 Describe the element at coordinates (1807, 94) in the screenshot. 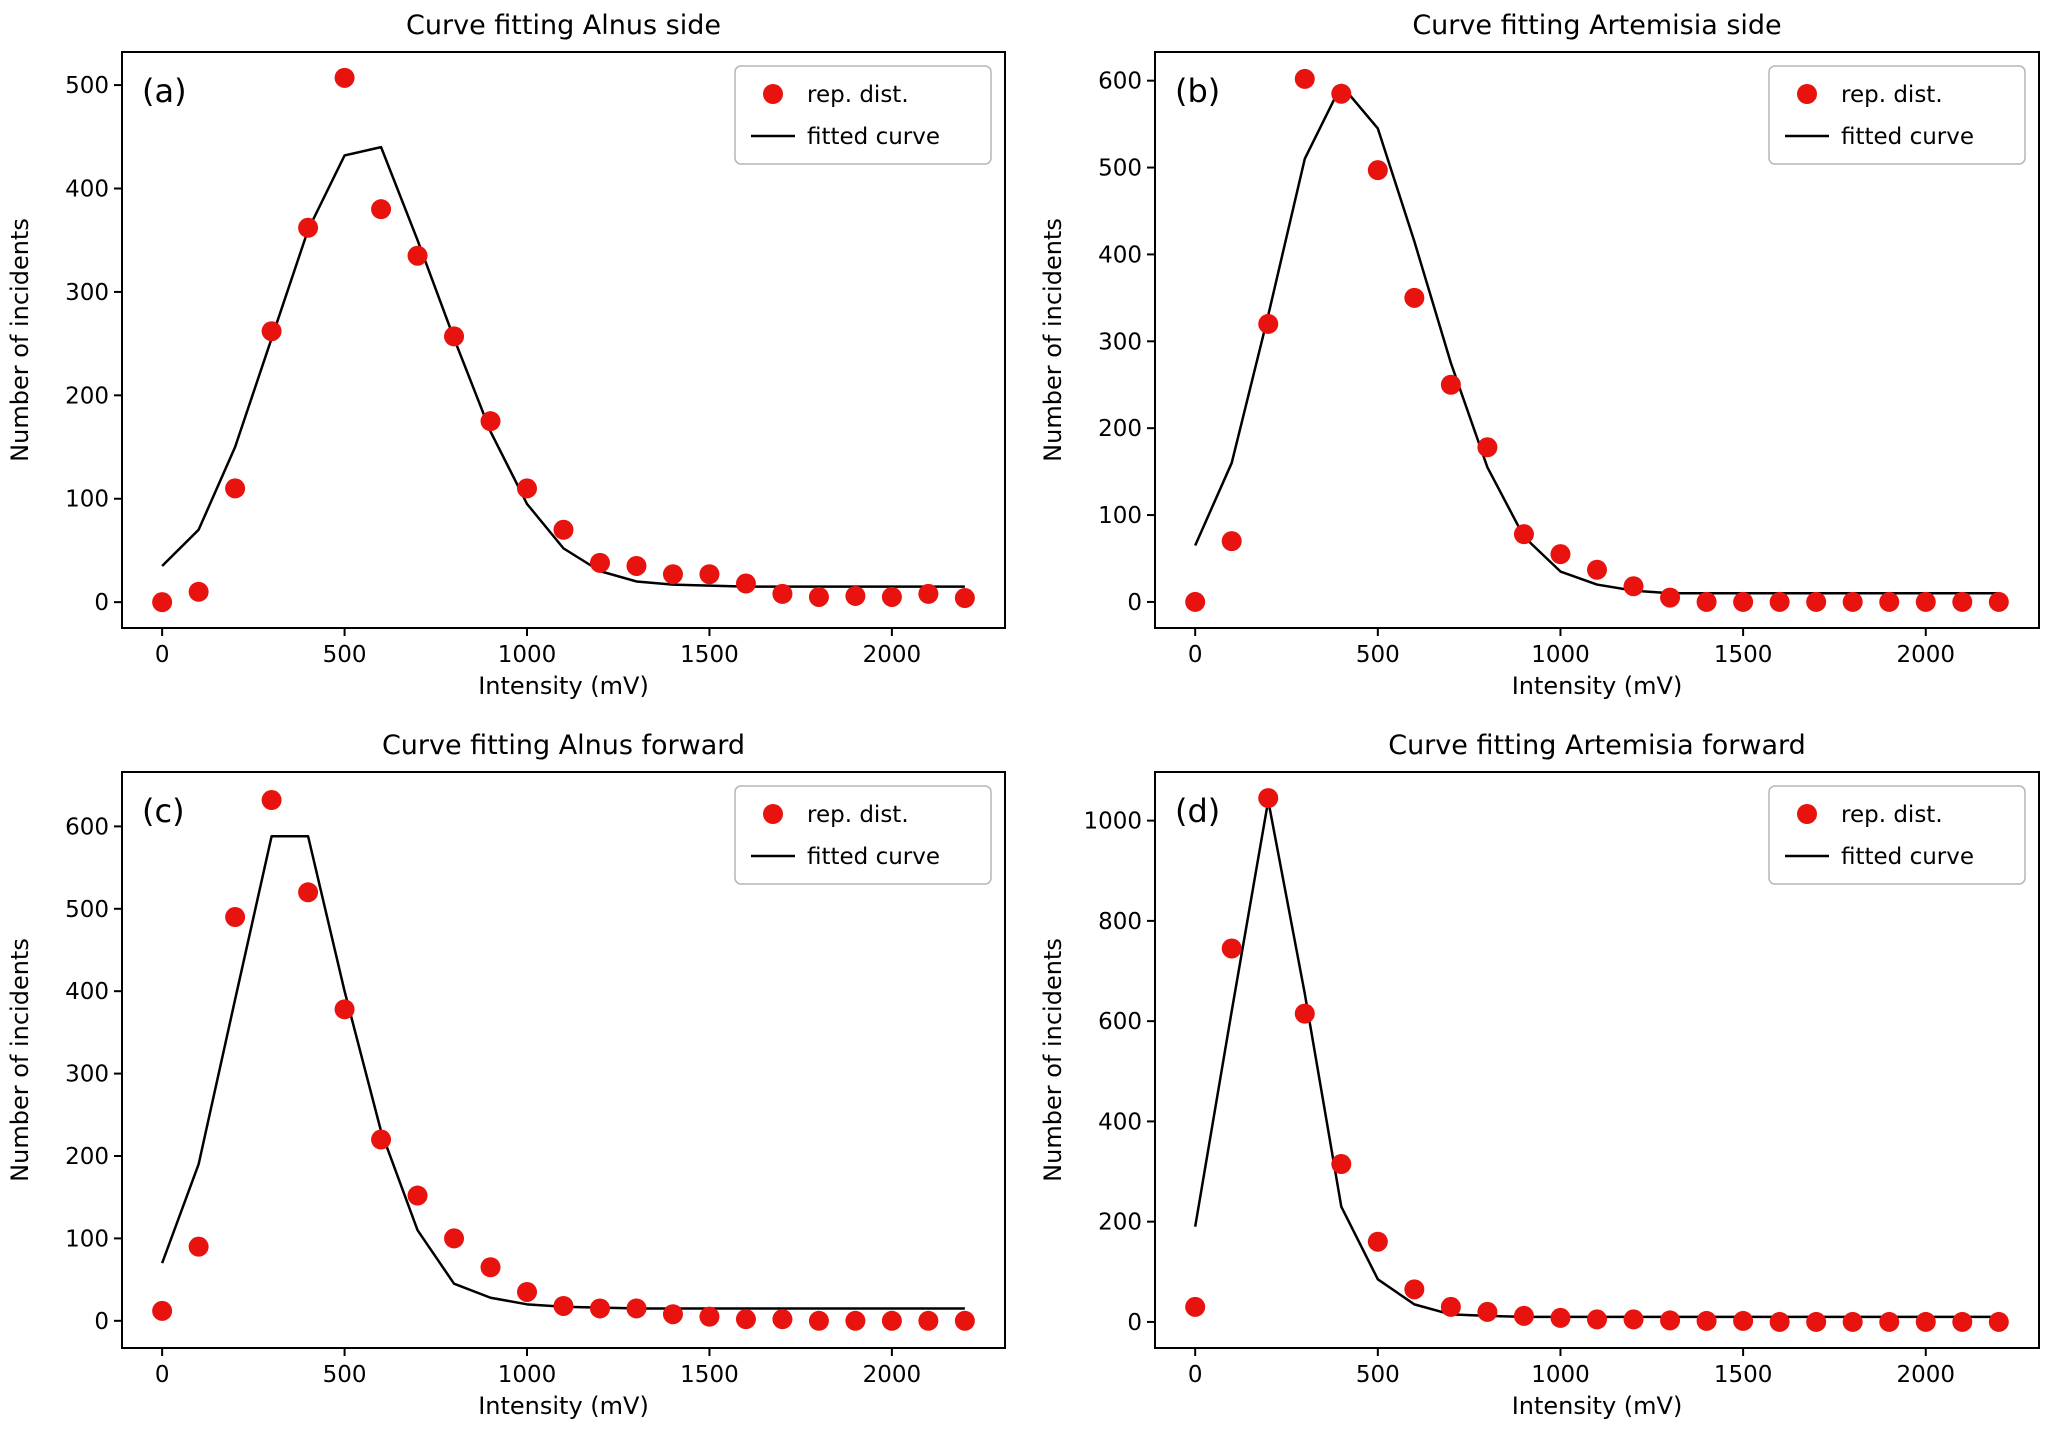

I see `legend-marker-icon` at that location.